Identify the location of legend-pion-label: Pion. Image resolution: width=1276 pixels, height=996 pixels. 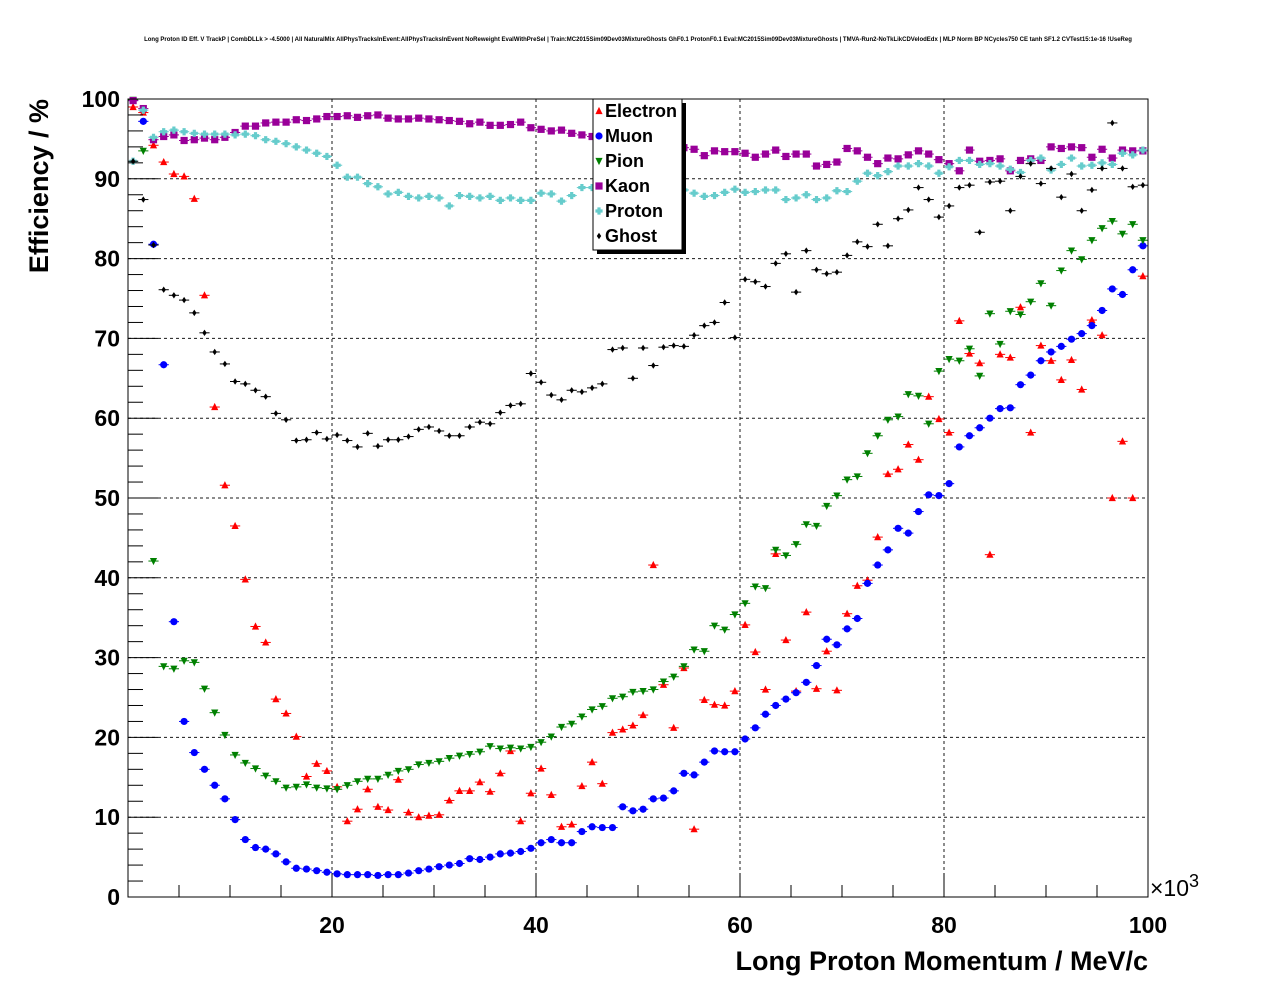
(624, 161).